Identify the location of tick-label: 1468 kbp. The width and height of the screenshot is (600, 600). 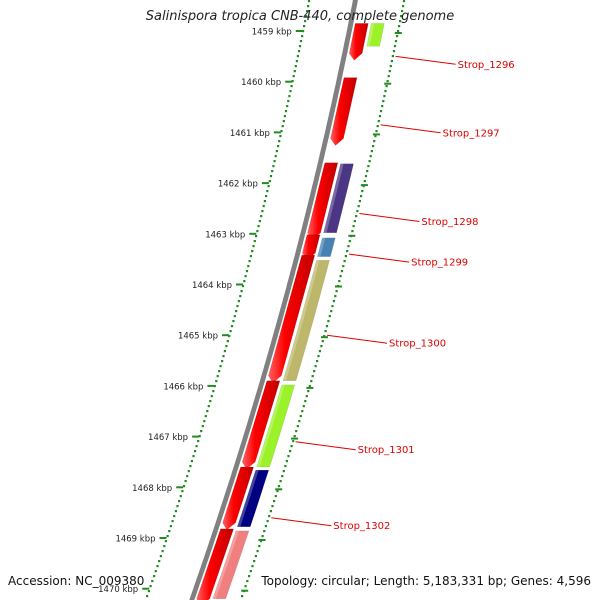
(152, 489).